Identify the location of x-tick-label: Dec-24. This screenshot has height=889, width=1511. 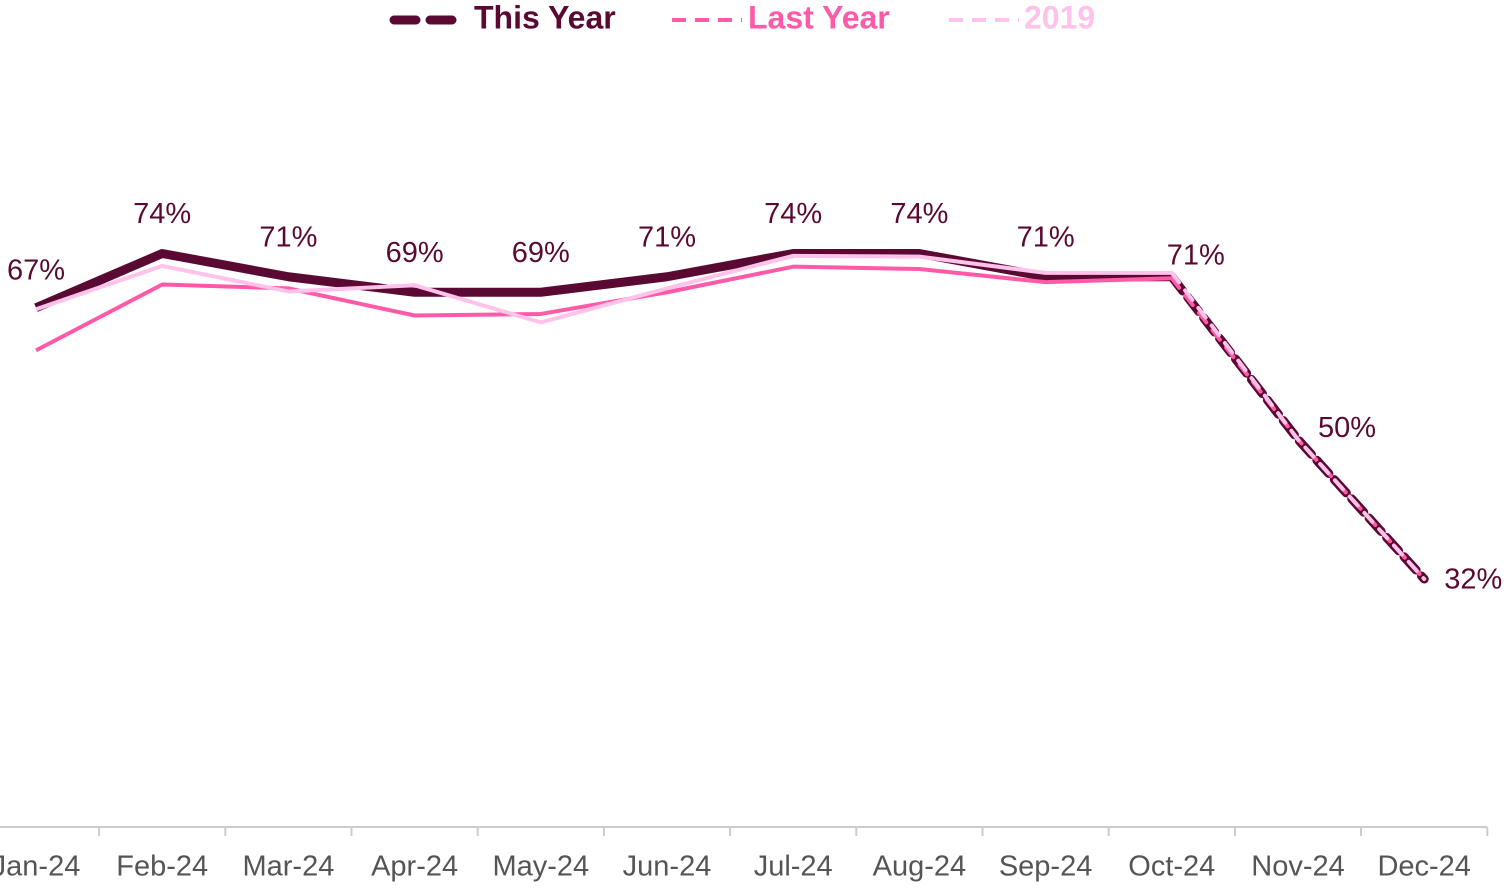
(1424, 867).